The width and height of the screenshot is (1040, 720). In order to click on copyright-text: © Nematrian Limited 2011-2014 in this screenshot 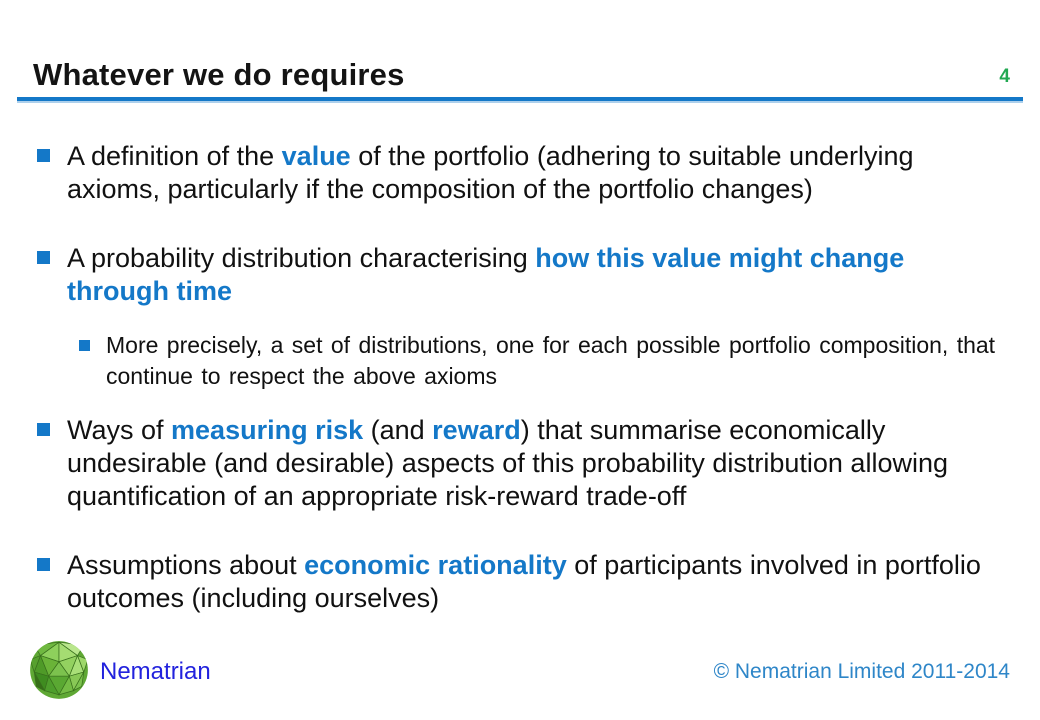, I will do `click(861, 671)`.